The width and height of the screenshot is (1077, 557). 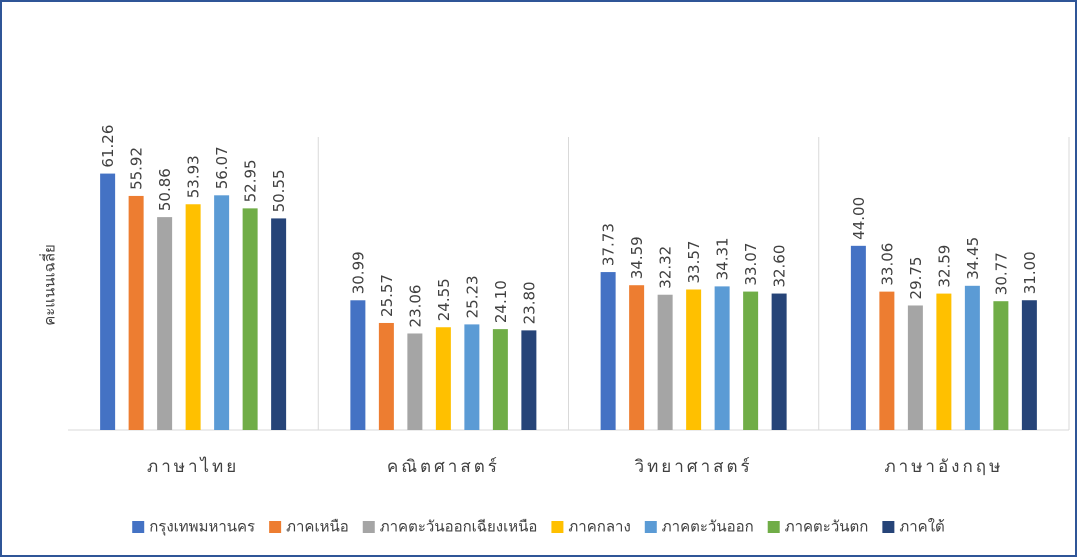 What do you see at coordinates (108, 146) in the screenshot?
I see `data-label: 61.26` at bounding box center [108, 146].